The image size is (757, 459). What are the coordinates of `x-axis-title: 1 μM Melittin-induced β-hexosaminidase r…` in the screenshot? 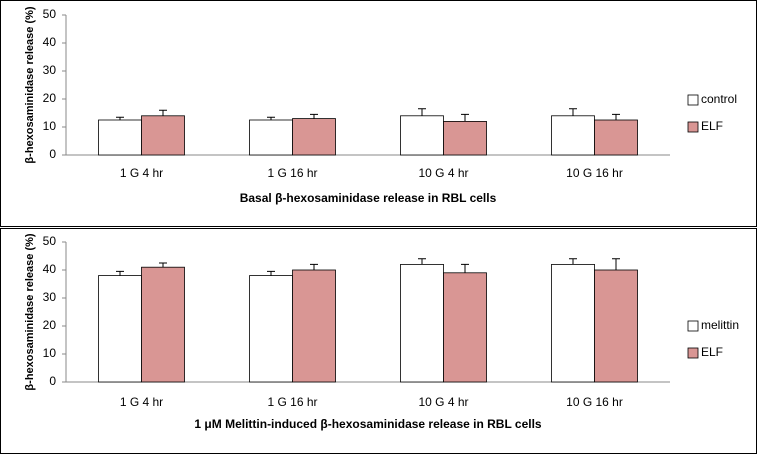 It's located at (368, 424).